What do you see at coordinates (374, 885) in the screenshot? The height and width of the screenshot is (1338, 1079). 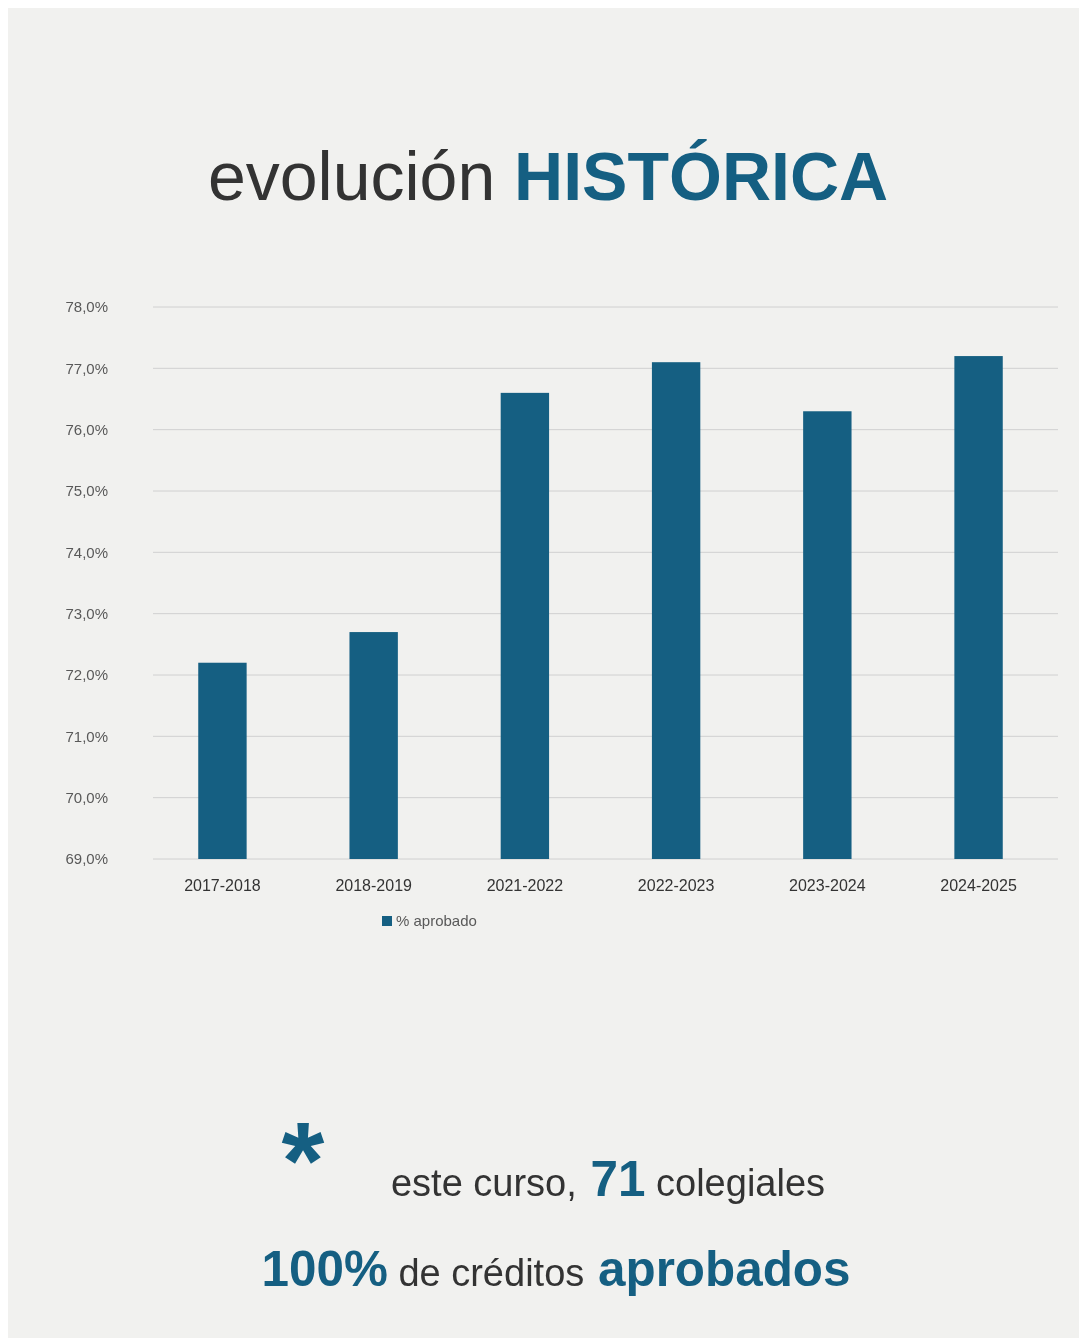 I see `x-tick-label: 2018-2019` at bounding box center [374, 885].